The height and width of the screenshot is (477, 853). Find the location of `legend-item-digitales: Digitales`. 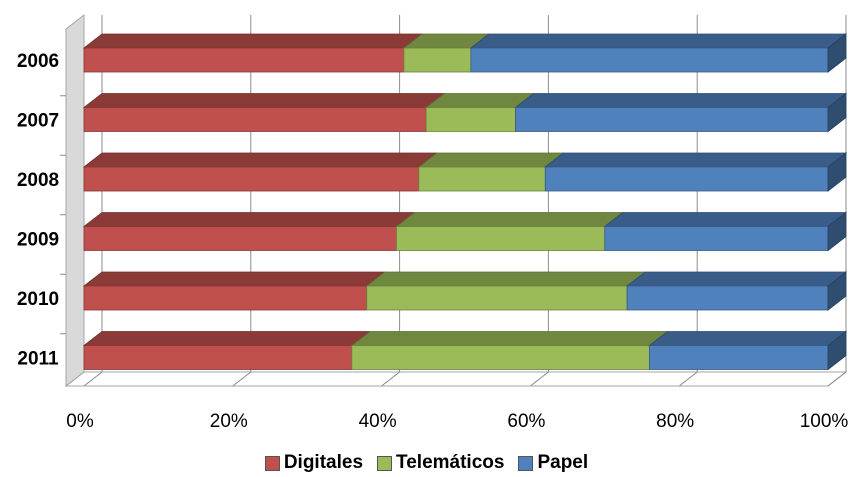

legend-item-digitales: Digitales is located at coordinates (314, 463).